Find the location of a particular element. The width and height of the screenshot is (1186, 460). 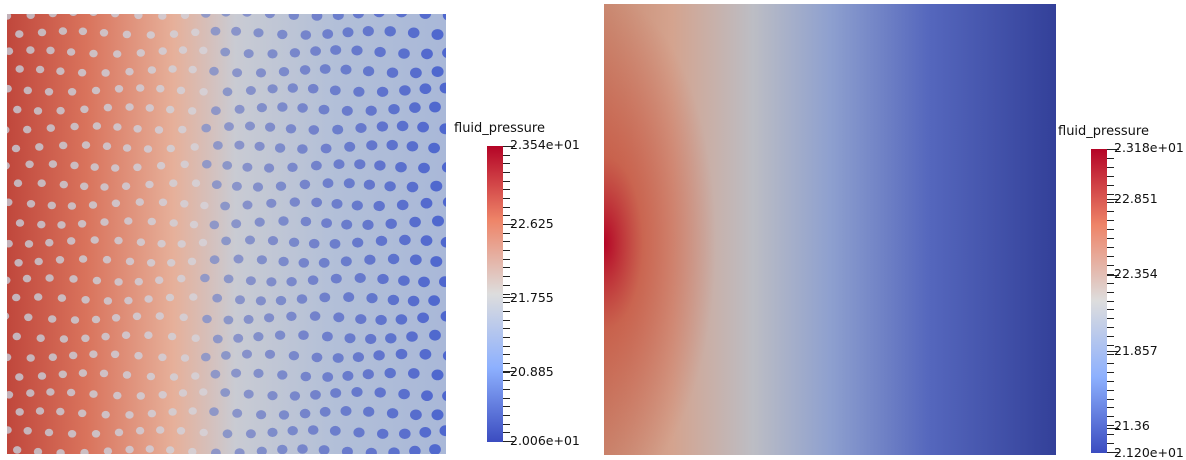

right-colorbar-min-label: 2.120e+01 is located at coordinates (1149, 452).